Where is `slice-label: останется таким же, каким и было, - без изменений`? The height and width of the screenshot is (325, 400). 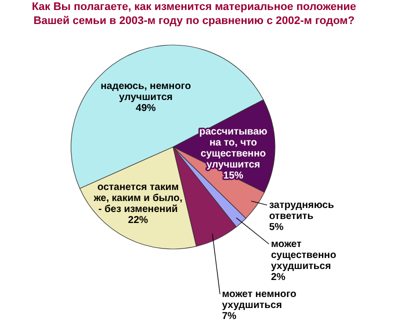
slice-label: останется таким же, каким и было, - без изменений is located at coordinates (137, 198).